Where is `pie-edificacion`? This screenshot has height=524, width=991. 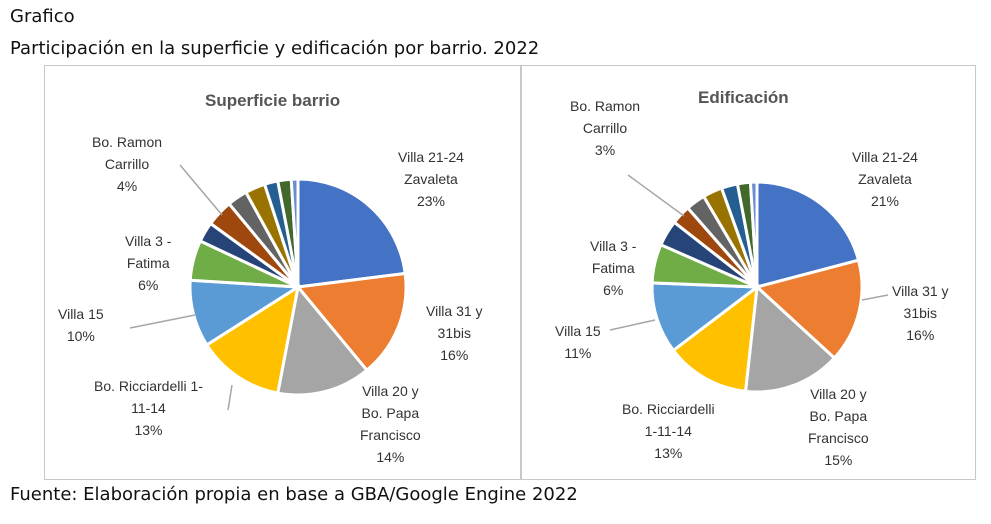
pie-edificacion is located at coordinates (757, 287).